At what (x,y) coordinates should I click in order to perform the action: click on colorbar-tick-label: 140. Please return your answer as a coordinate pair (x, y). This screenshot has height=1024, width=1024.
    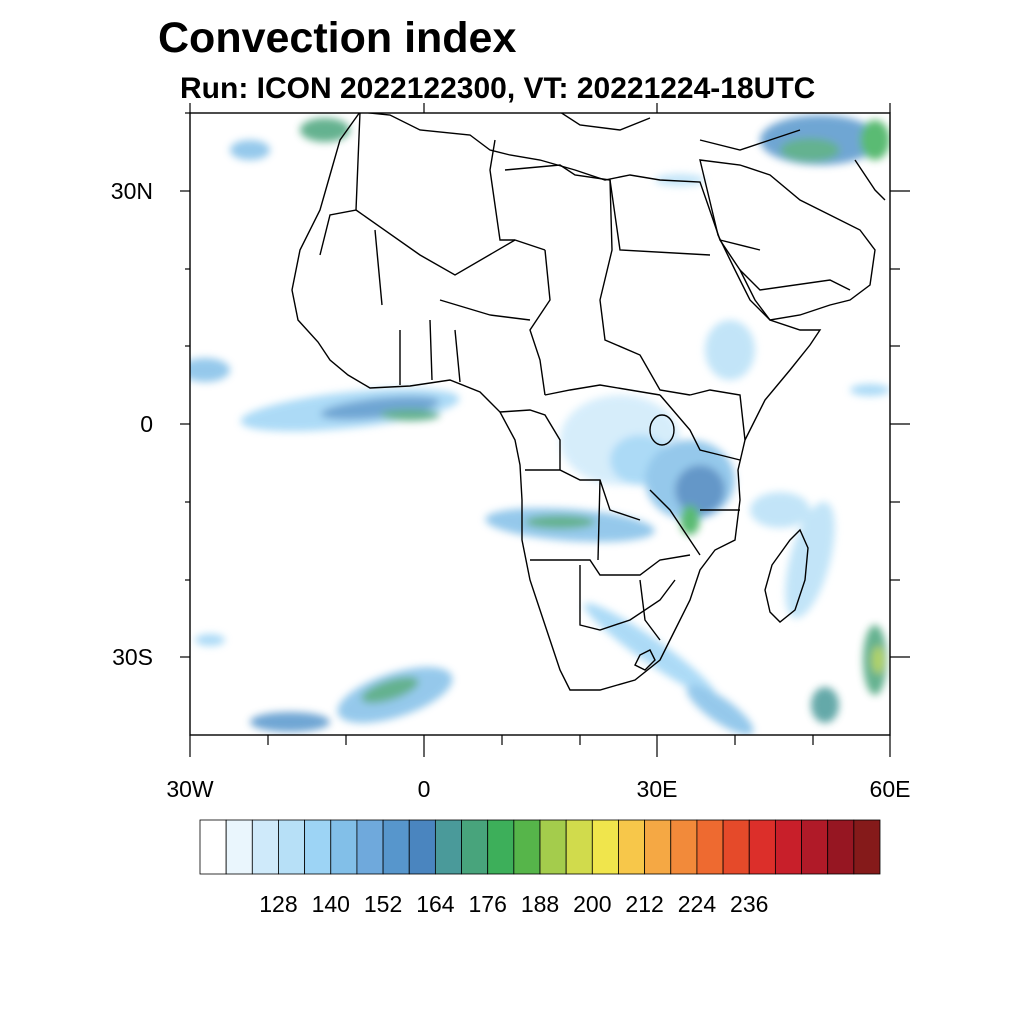
    Looking at the image, I should click on (331, 904).